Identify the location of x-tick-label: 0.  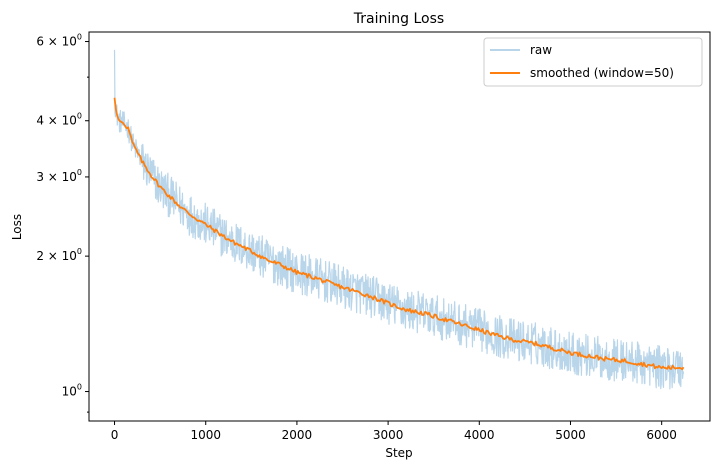
(115, 435).